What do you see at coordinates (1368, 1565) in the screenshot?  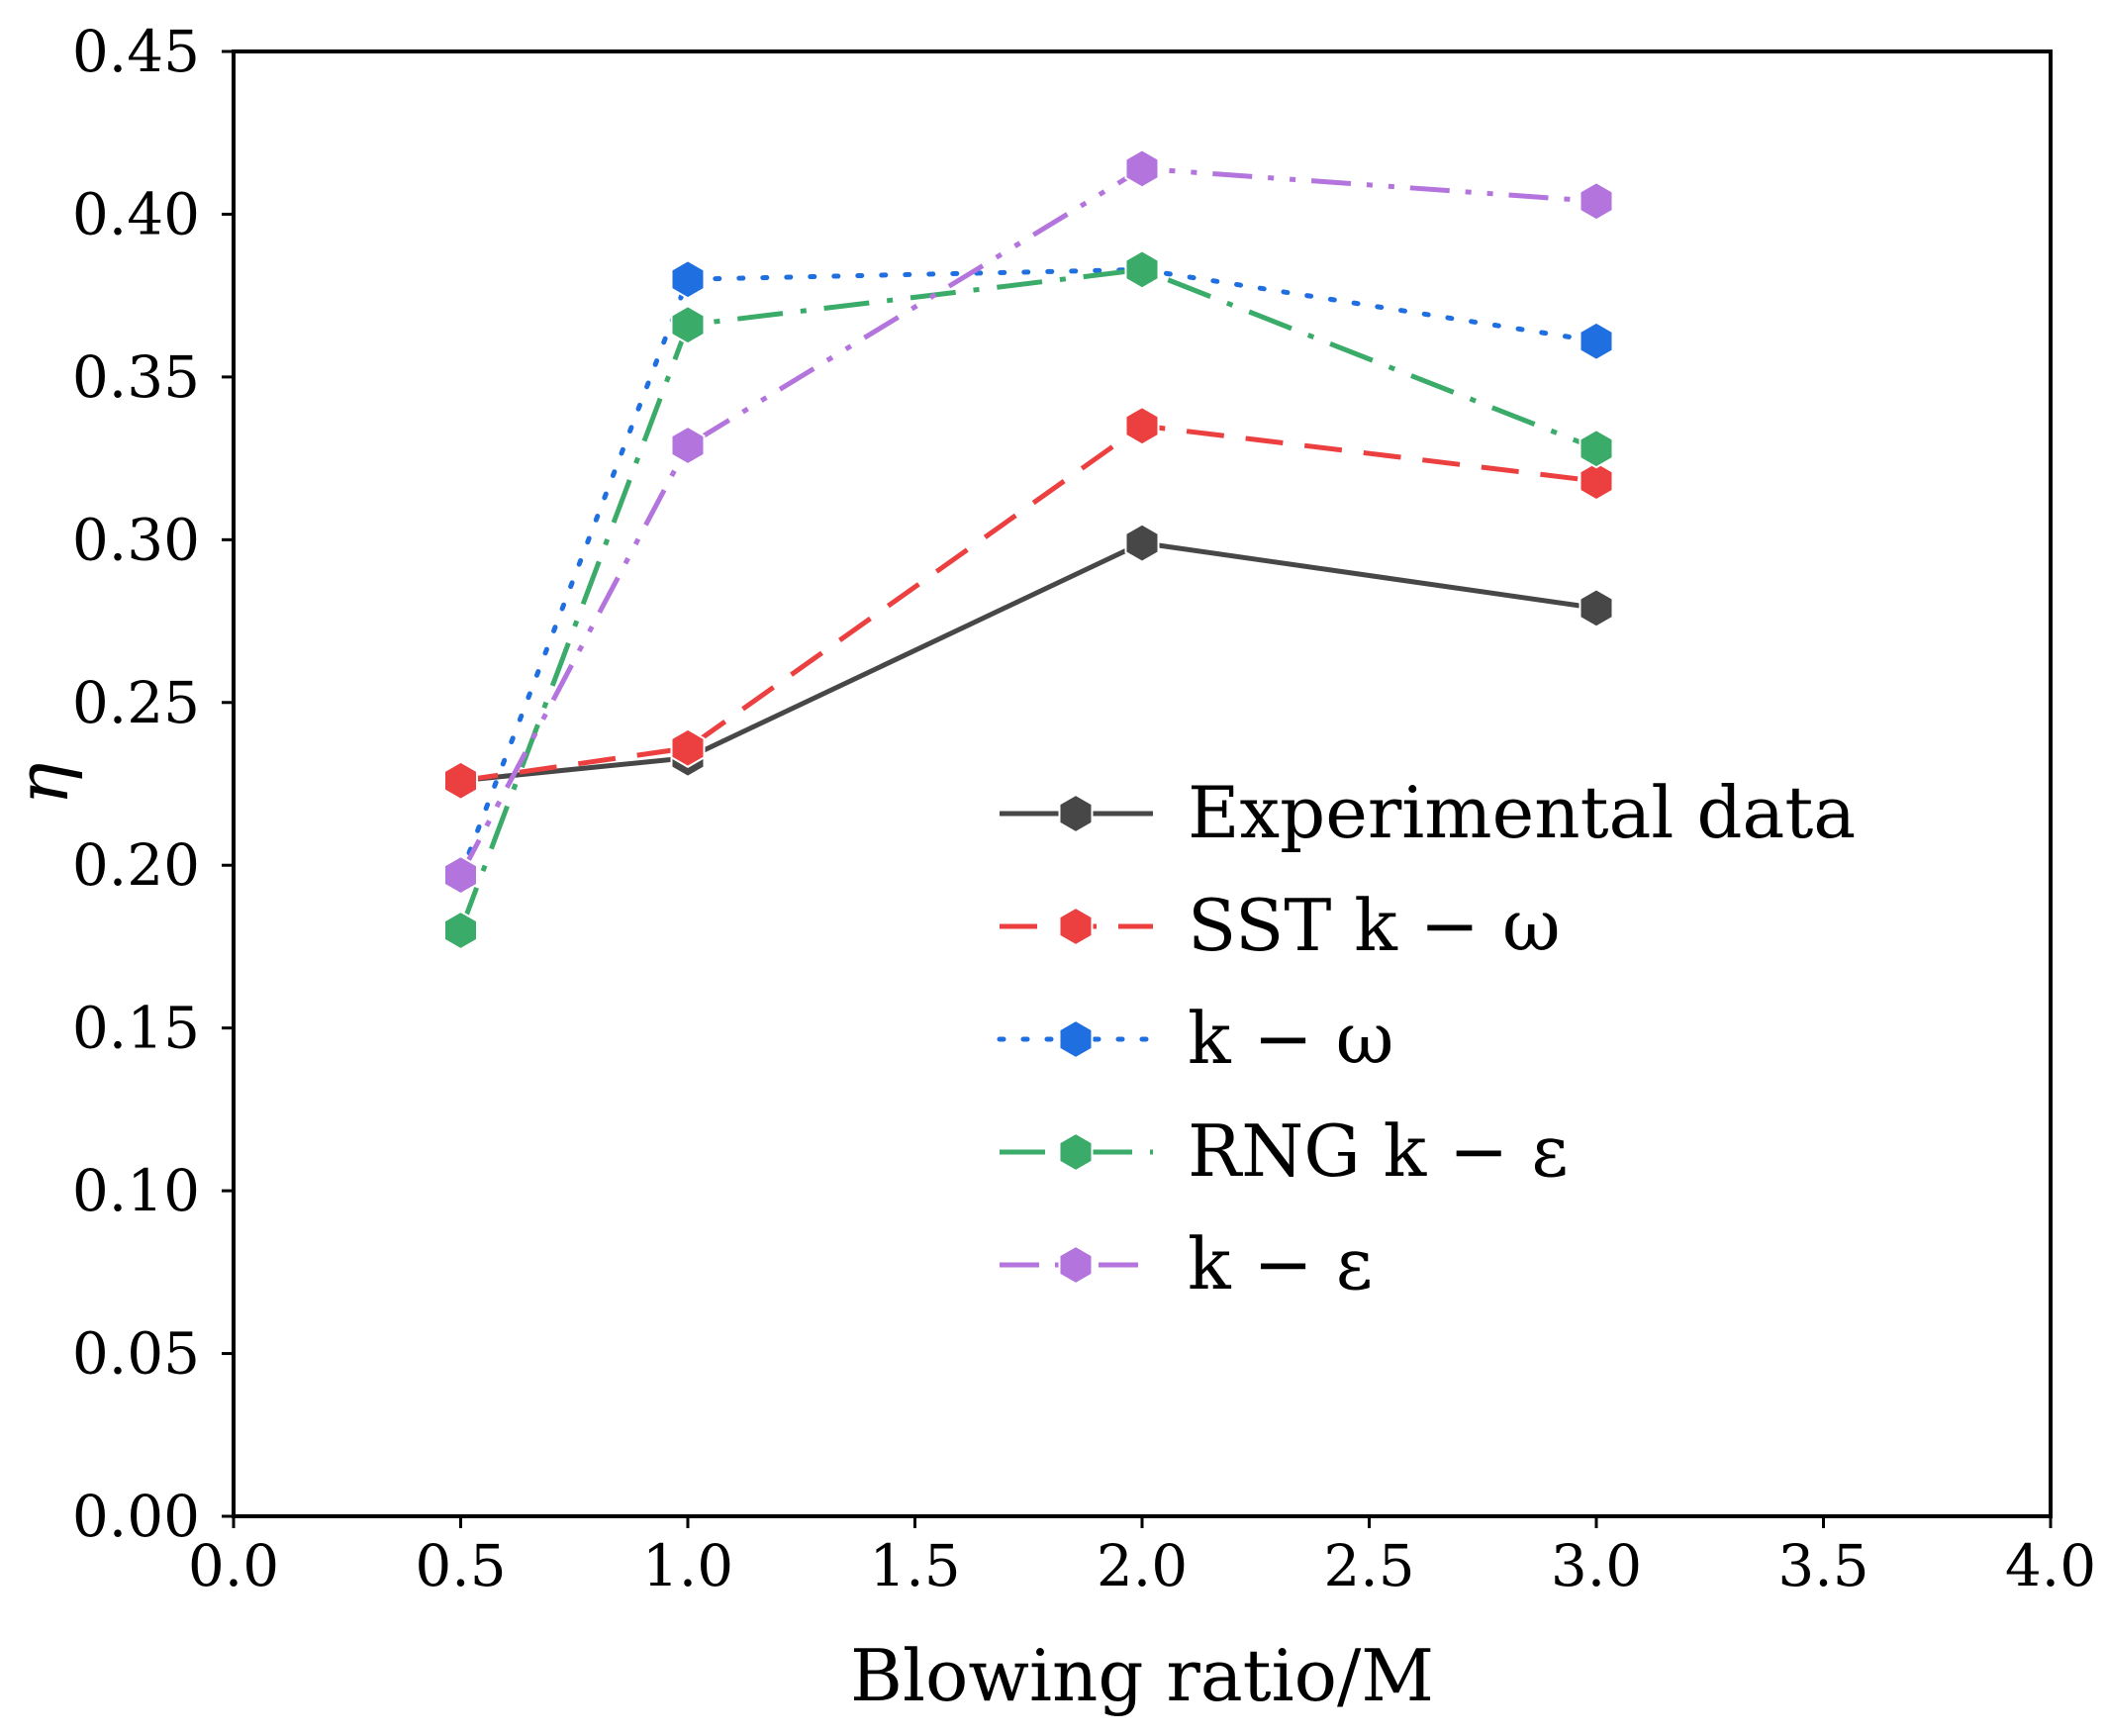 I see `x-tick-label: 2.5` at bounding box center [1368, 1565].